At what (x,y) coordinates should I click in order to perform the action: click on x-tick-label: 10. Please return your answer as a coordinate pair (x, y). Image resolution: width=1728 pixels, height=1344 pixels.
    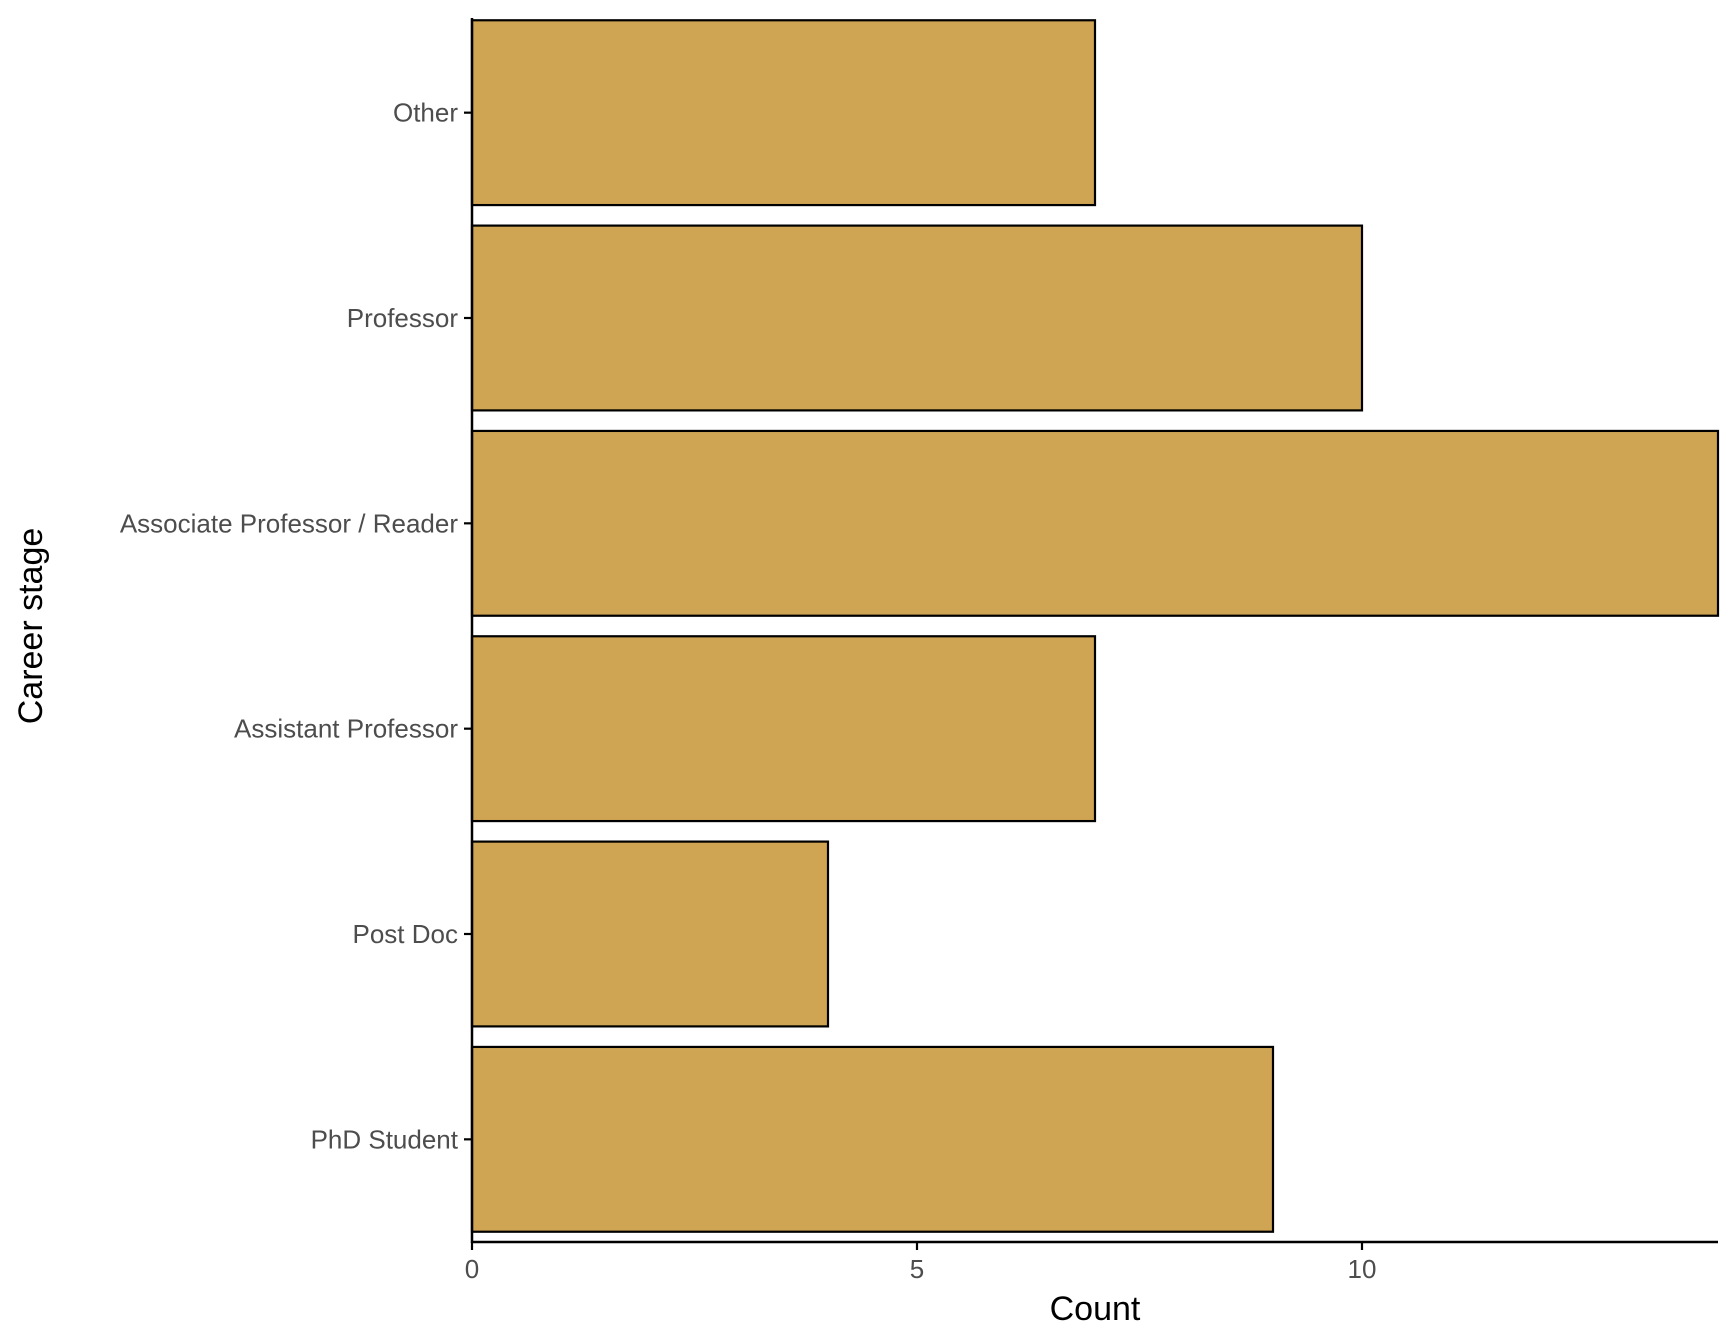
    Looking at the image, I should click on (1362, 1269).